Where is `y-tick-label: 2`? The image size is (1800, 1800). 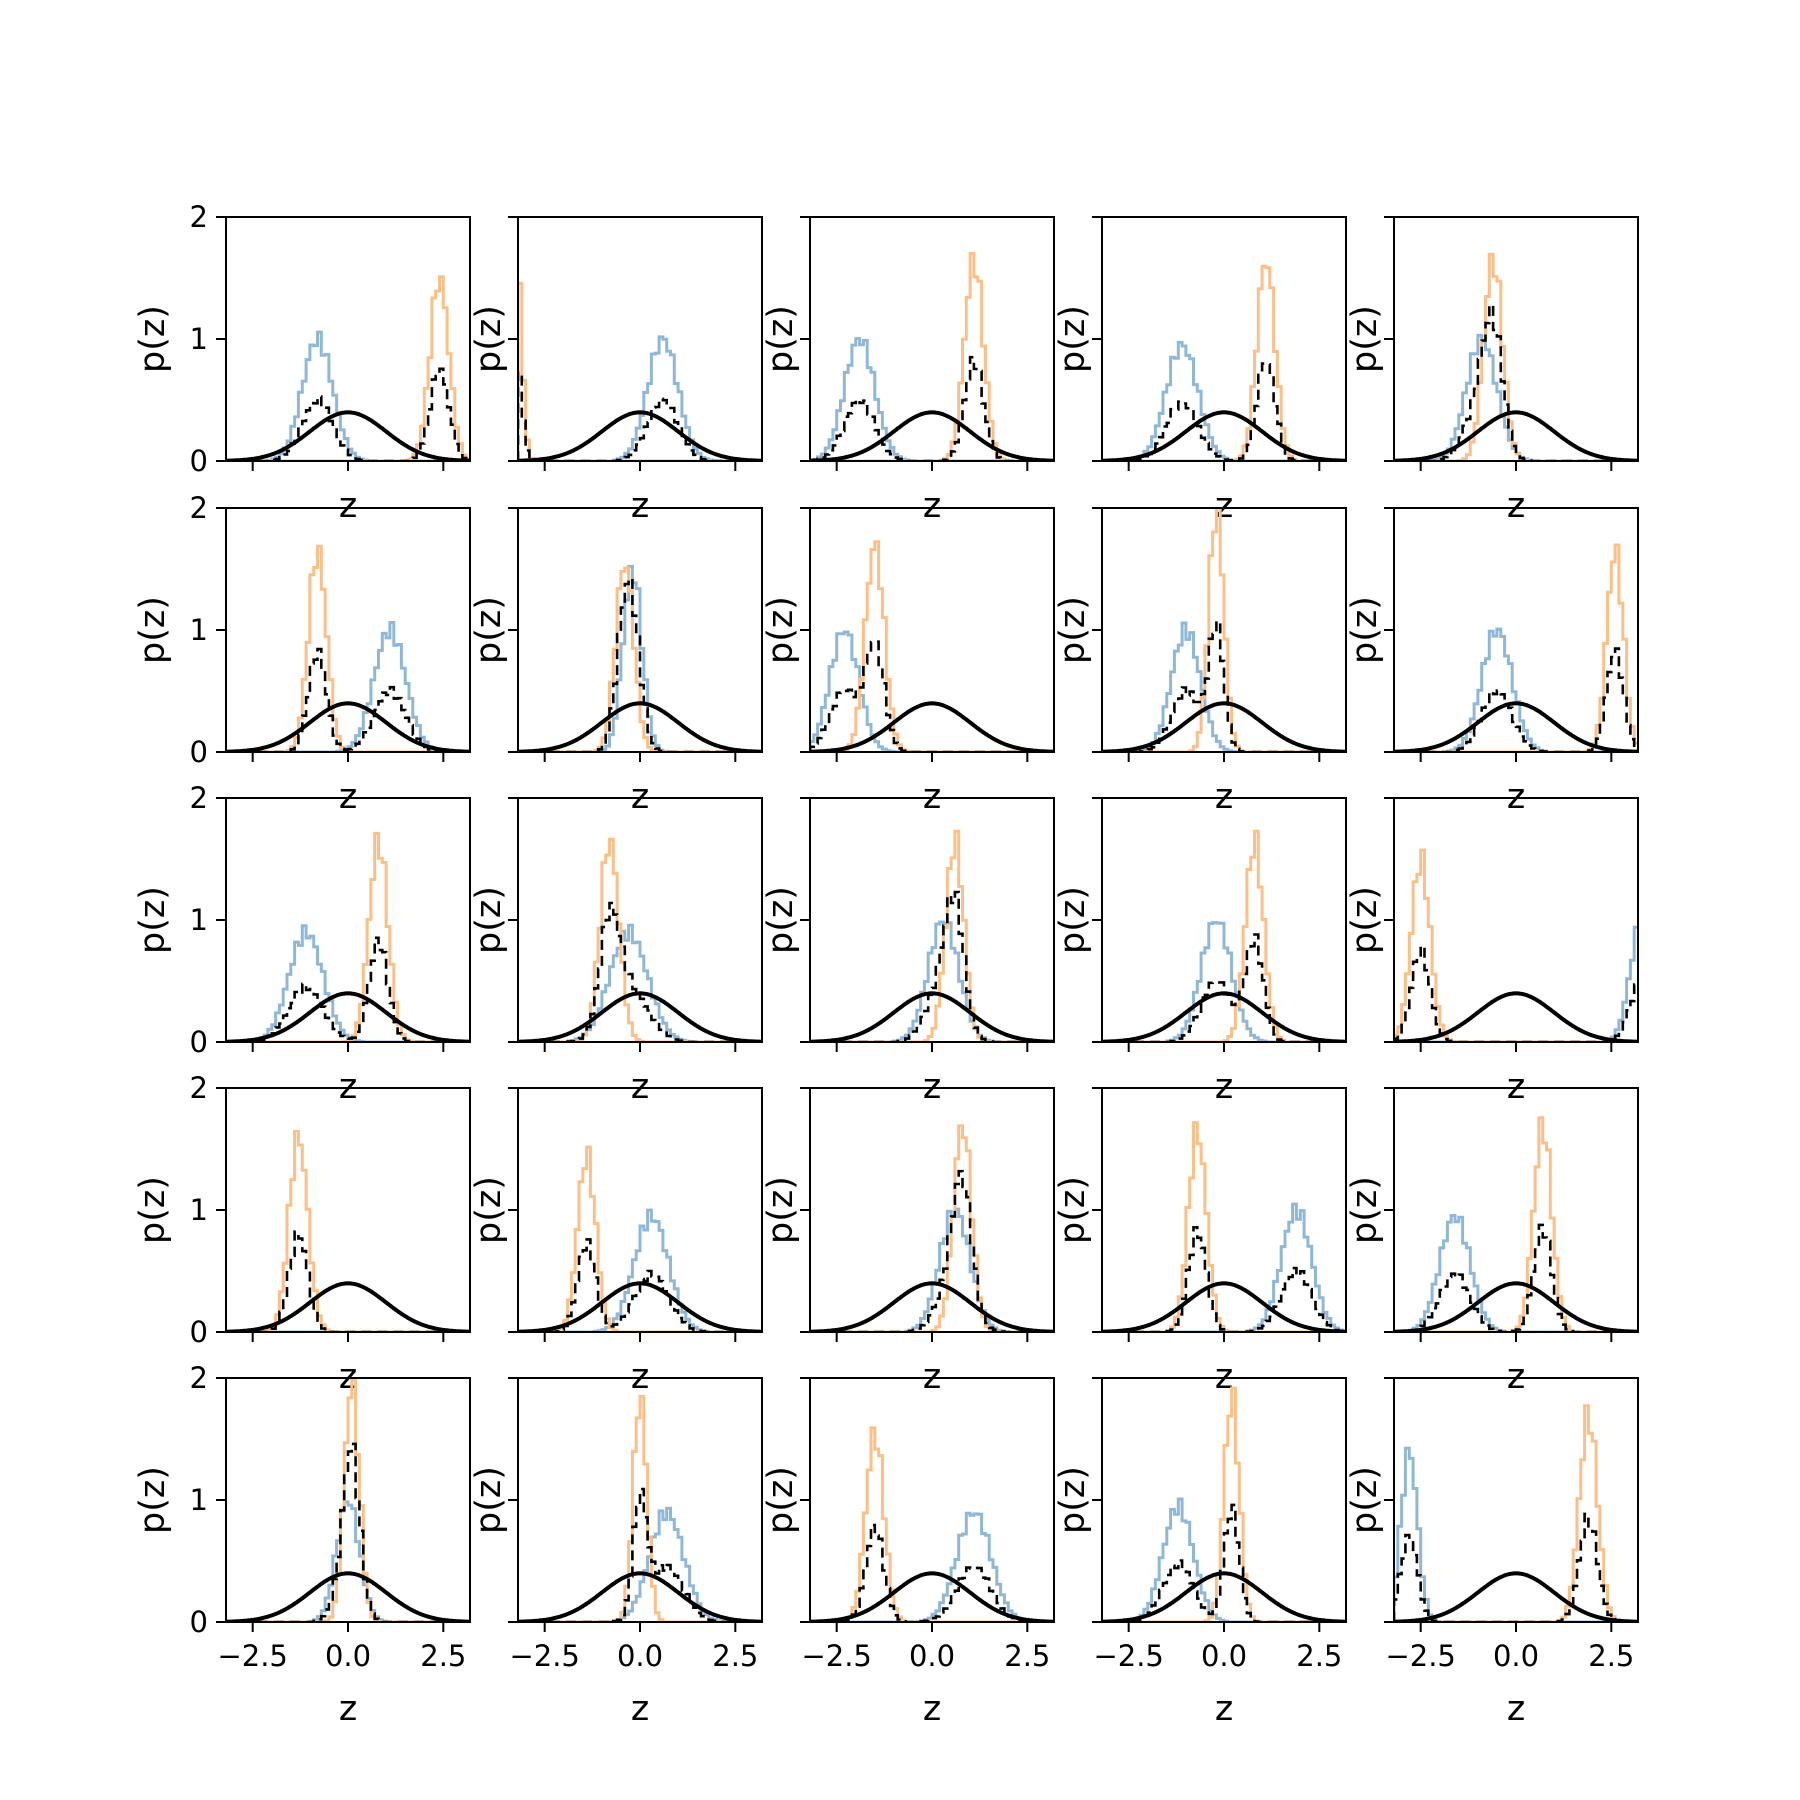
y-tick-label: 2 is located at coordinates (199, 217).